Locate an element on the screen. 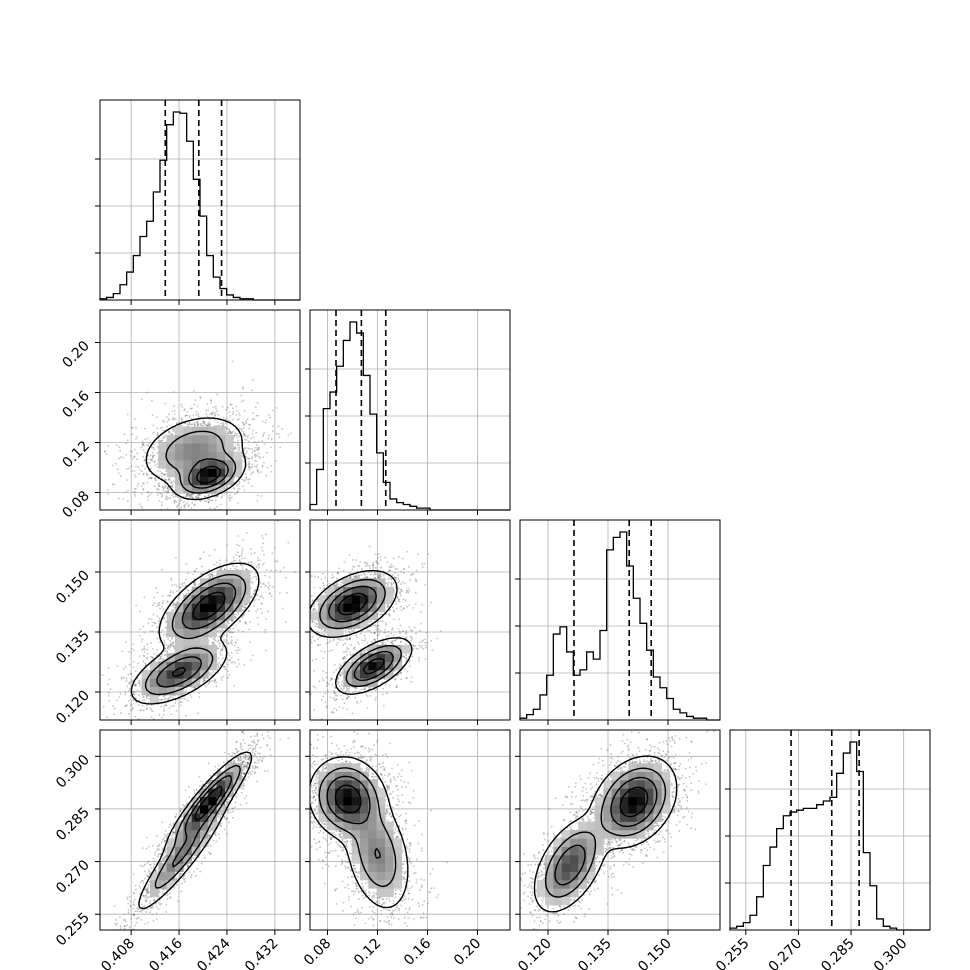 Image resolution: width=970 pixels, height=970 pixels. y-tick-label: 0.08 is located at coordinates (75, 504).